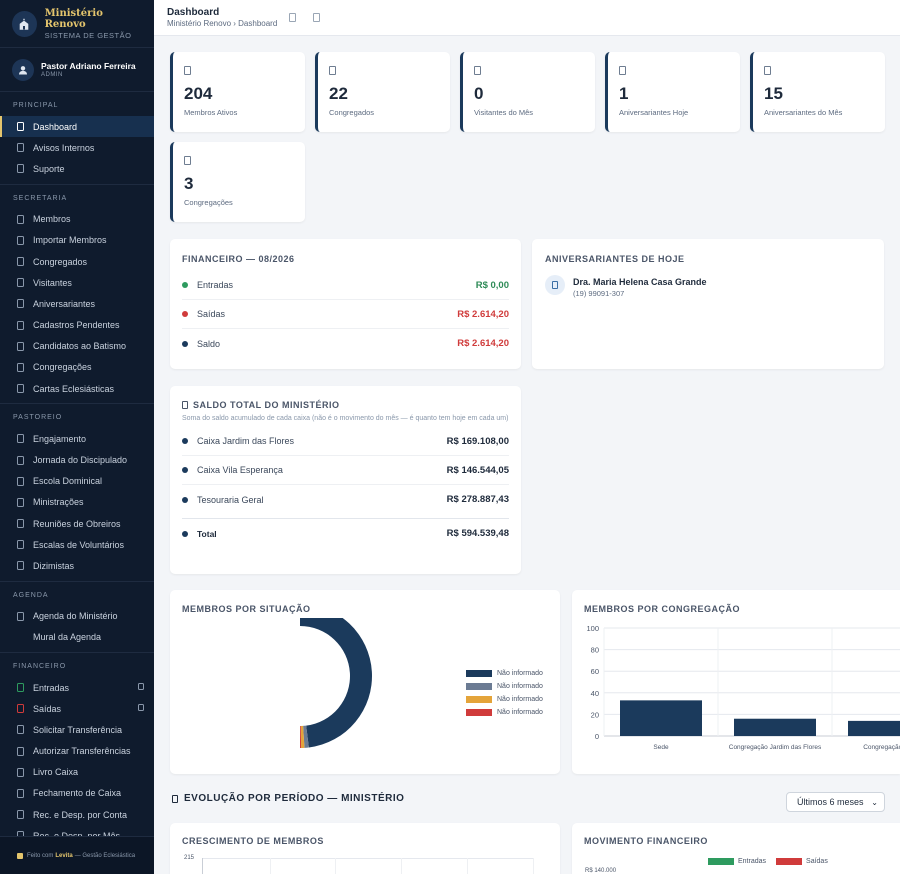 This screenshot has width=900, height=874. What do you see at coordinates (77, 282) in the screenshot?
I see `sidebar-item-visitantes: Visitantes` at bounding box center [77, 282].